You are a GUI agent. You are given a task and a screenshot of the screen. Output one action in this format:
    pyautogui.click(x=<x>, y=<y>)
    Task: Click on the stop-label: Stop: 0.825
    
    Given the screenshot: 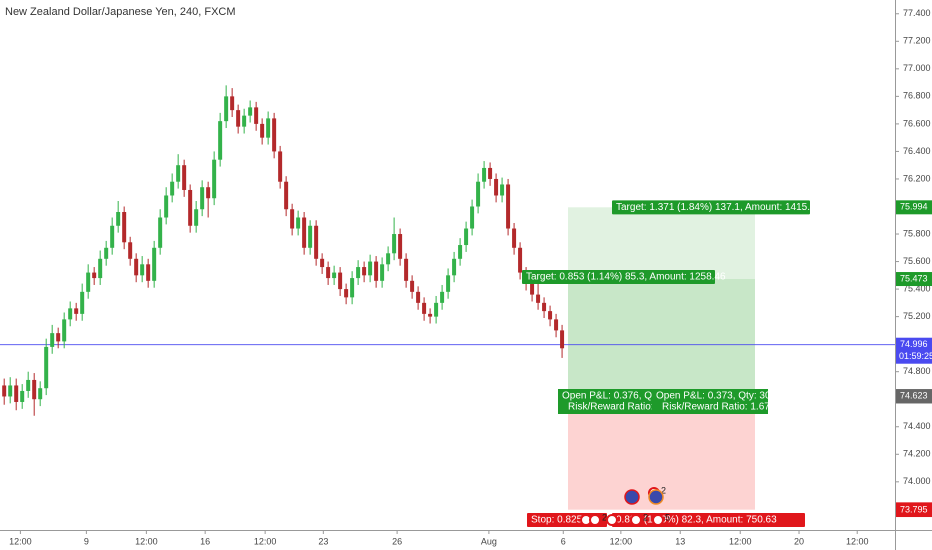 What is the action you would take?
    pyautogui.click(x=557, y=520)
    